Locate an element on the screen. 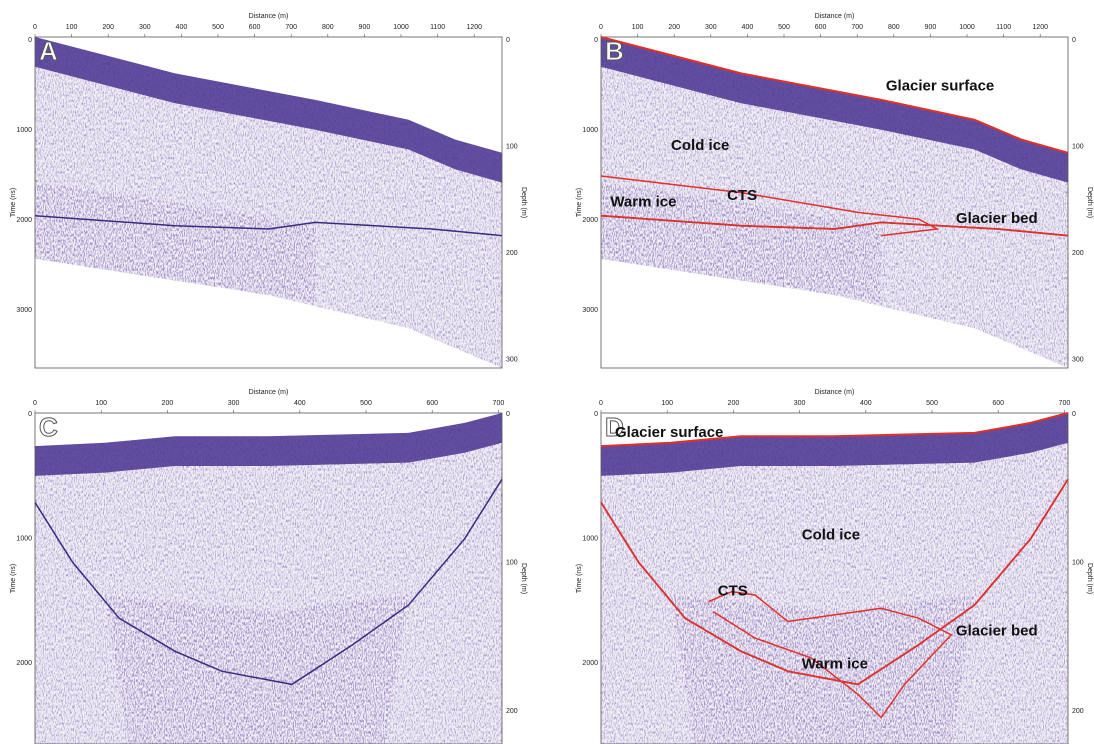 The height and width of the screenshot is (744, 1094). cts-line is located at coordinates (830, 654).